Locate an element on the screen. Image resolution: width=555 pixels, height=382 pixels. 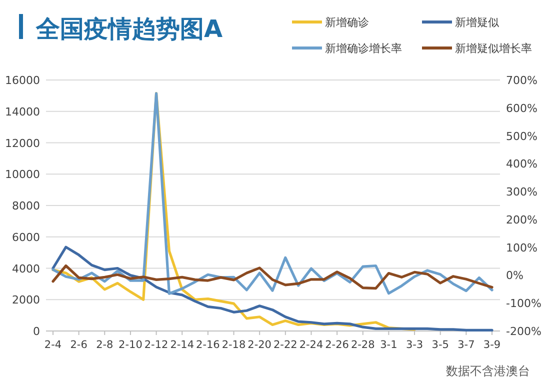
x-tick-label: 2-28 is located at coordinates (362, 345).